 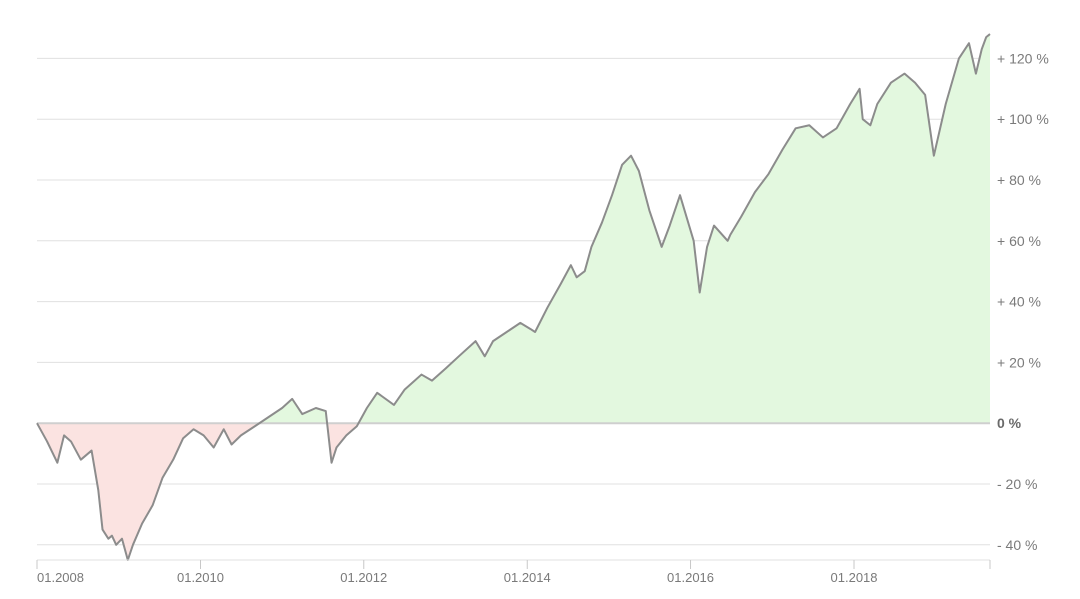 What do you see at coordinates (200, 577) in the screenshot?
I see `x-tick-label-1: 01.2010` at bounding box center [200, 577].